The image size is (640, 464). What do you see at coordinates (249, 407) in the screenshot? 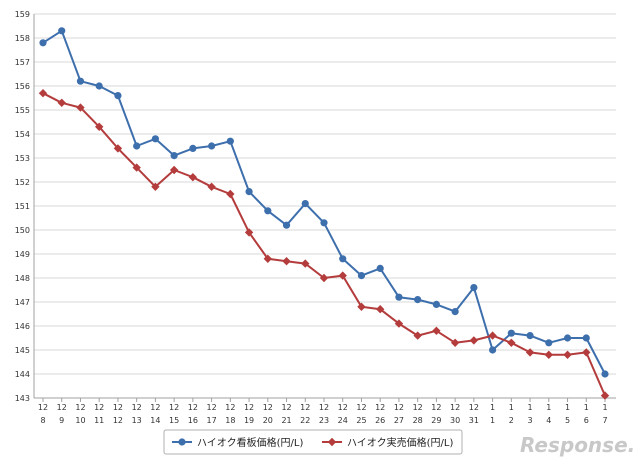
I see `x-tick-month-11: 12` at bounding box center [249, 407].